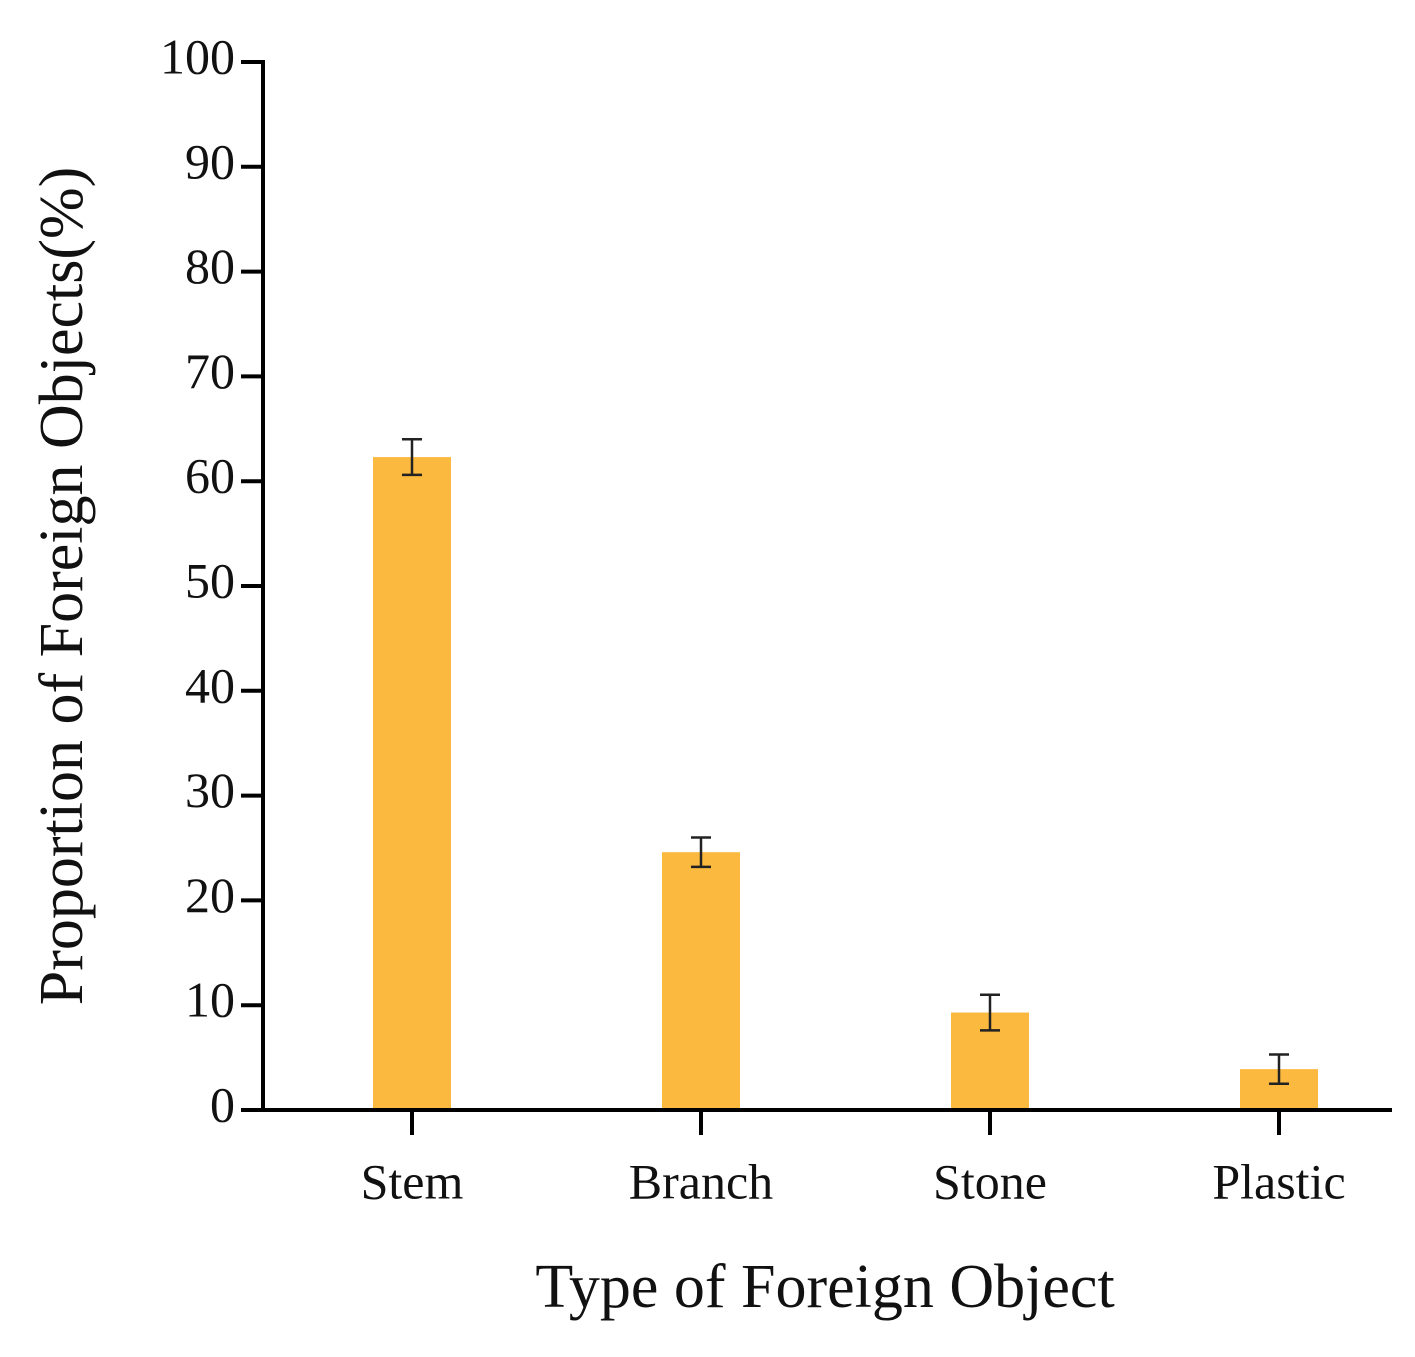  I want to click on x-tick-label: Stem, so click(412, 1181).